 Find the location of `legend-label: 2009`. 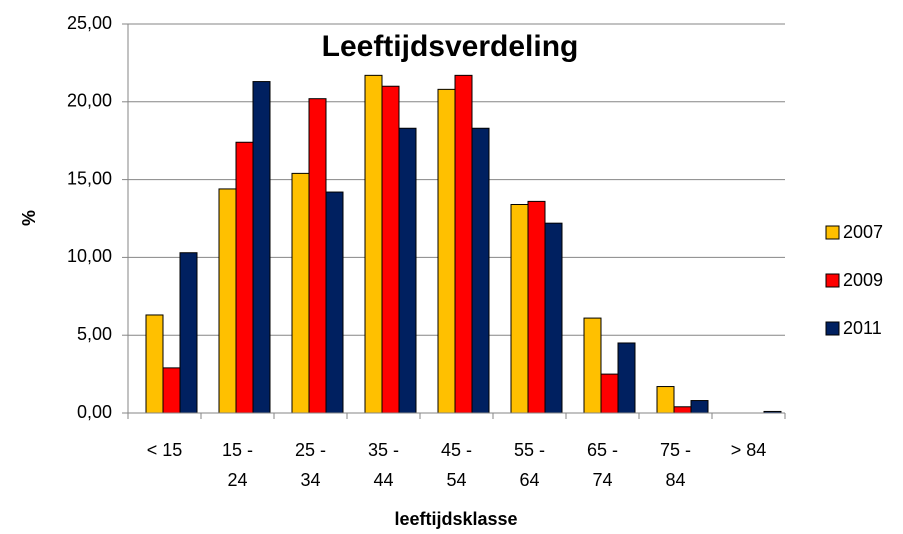

legend-label: 2009 is located at coordinates (863, 280).